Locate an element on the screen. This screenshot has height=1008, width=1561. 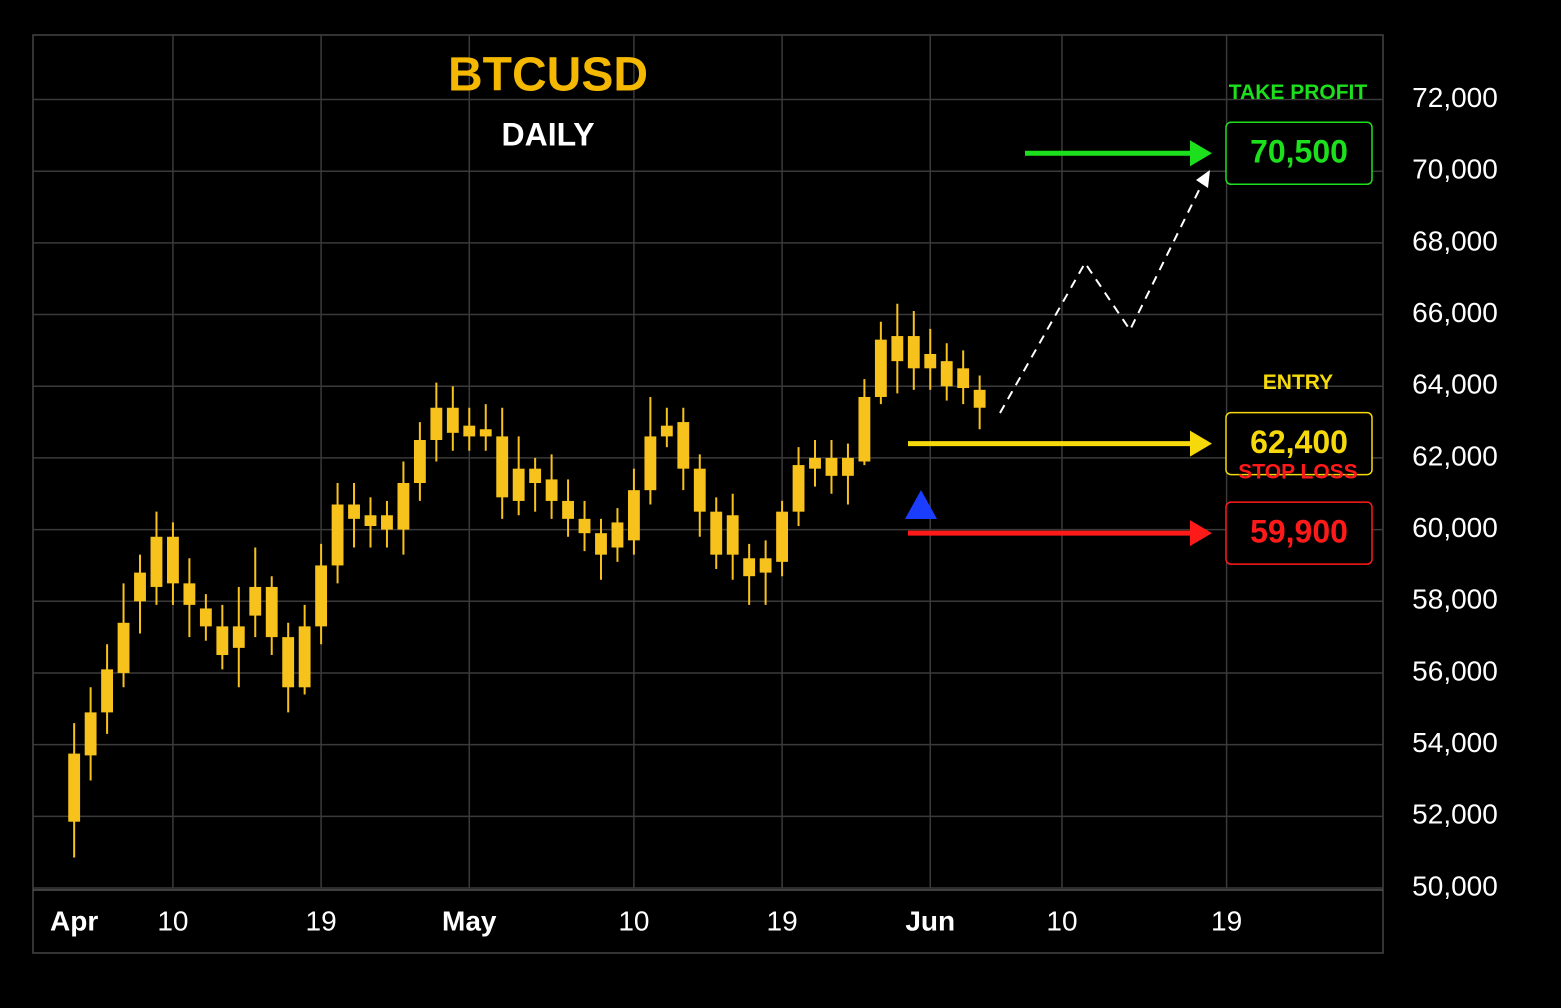
y-tick-label: 54,000 is located at coordinates (1455, 742).